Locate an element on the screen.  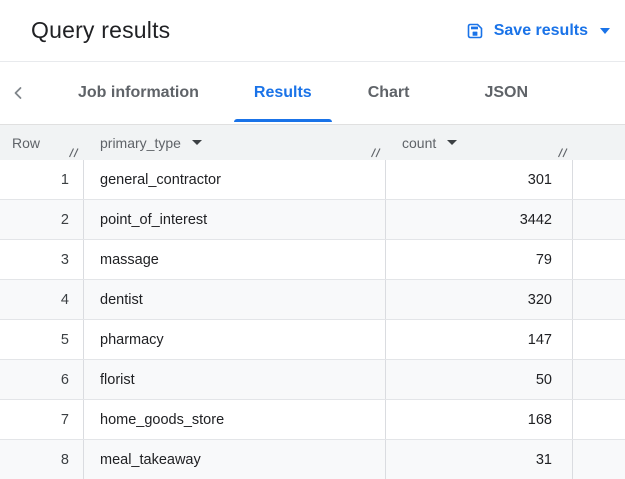
count-cell: 320 is located at coordinates (479, 299).